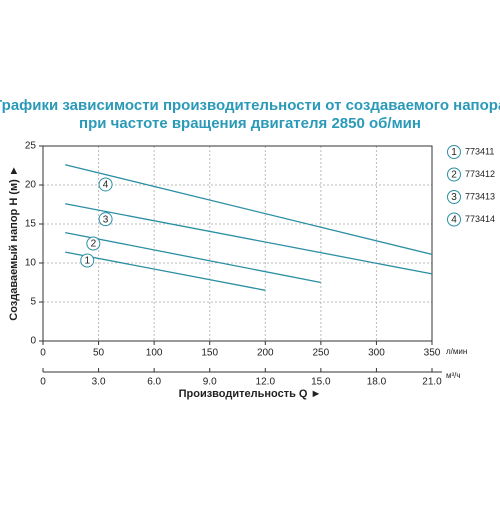 Image resolution: width=500 pixels, height=505 pixels. I want to click on x2-tick-label: 9.0, so click(210, 382).